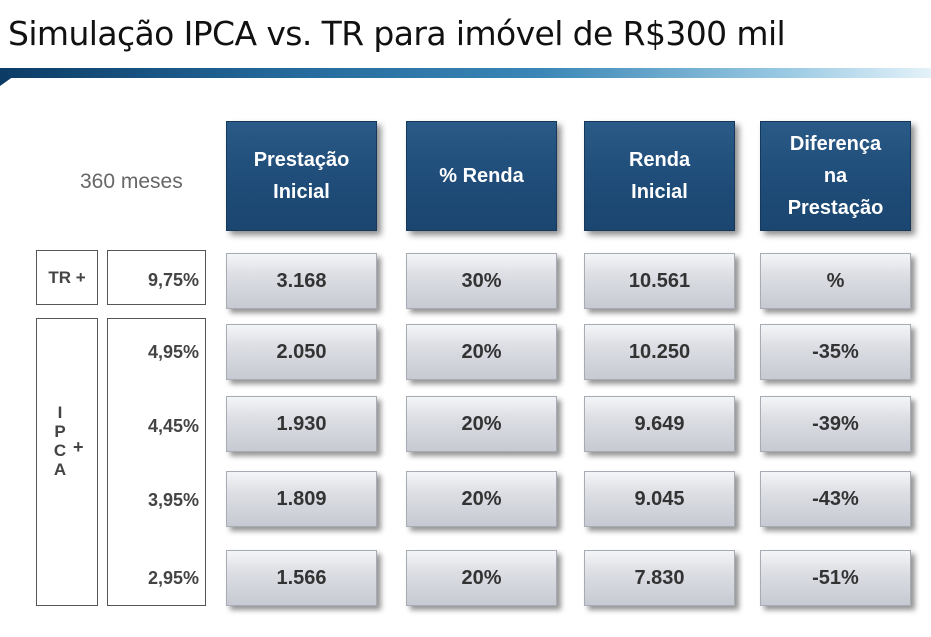 The height and width of the screenshot is (637, 931). Describe the element at coordinates (659, 352) in the screenshot. I see `cell-renda-inicial: 10.250` at that location.